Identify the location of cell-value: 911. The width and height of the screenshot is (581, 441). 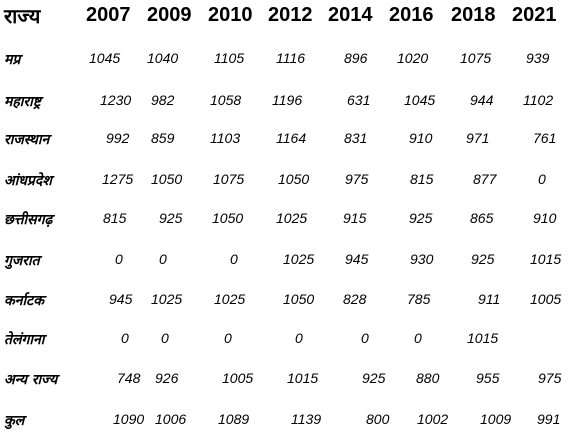
(489, 299).